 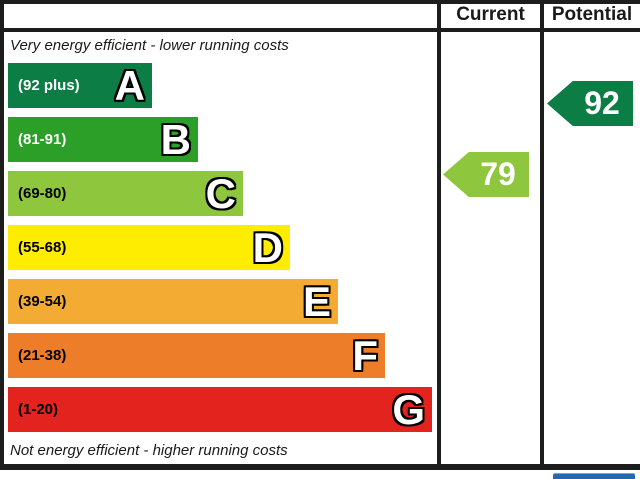 I want to click on current-rating-value: 79, so click(x=498, y=174).